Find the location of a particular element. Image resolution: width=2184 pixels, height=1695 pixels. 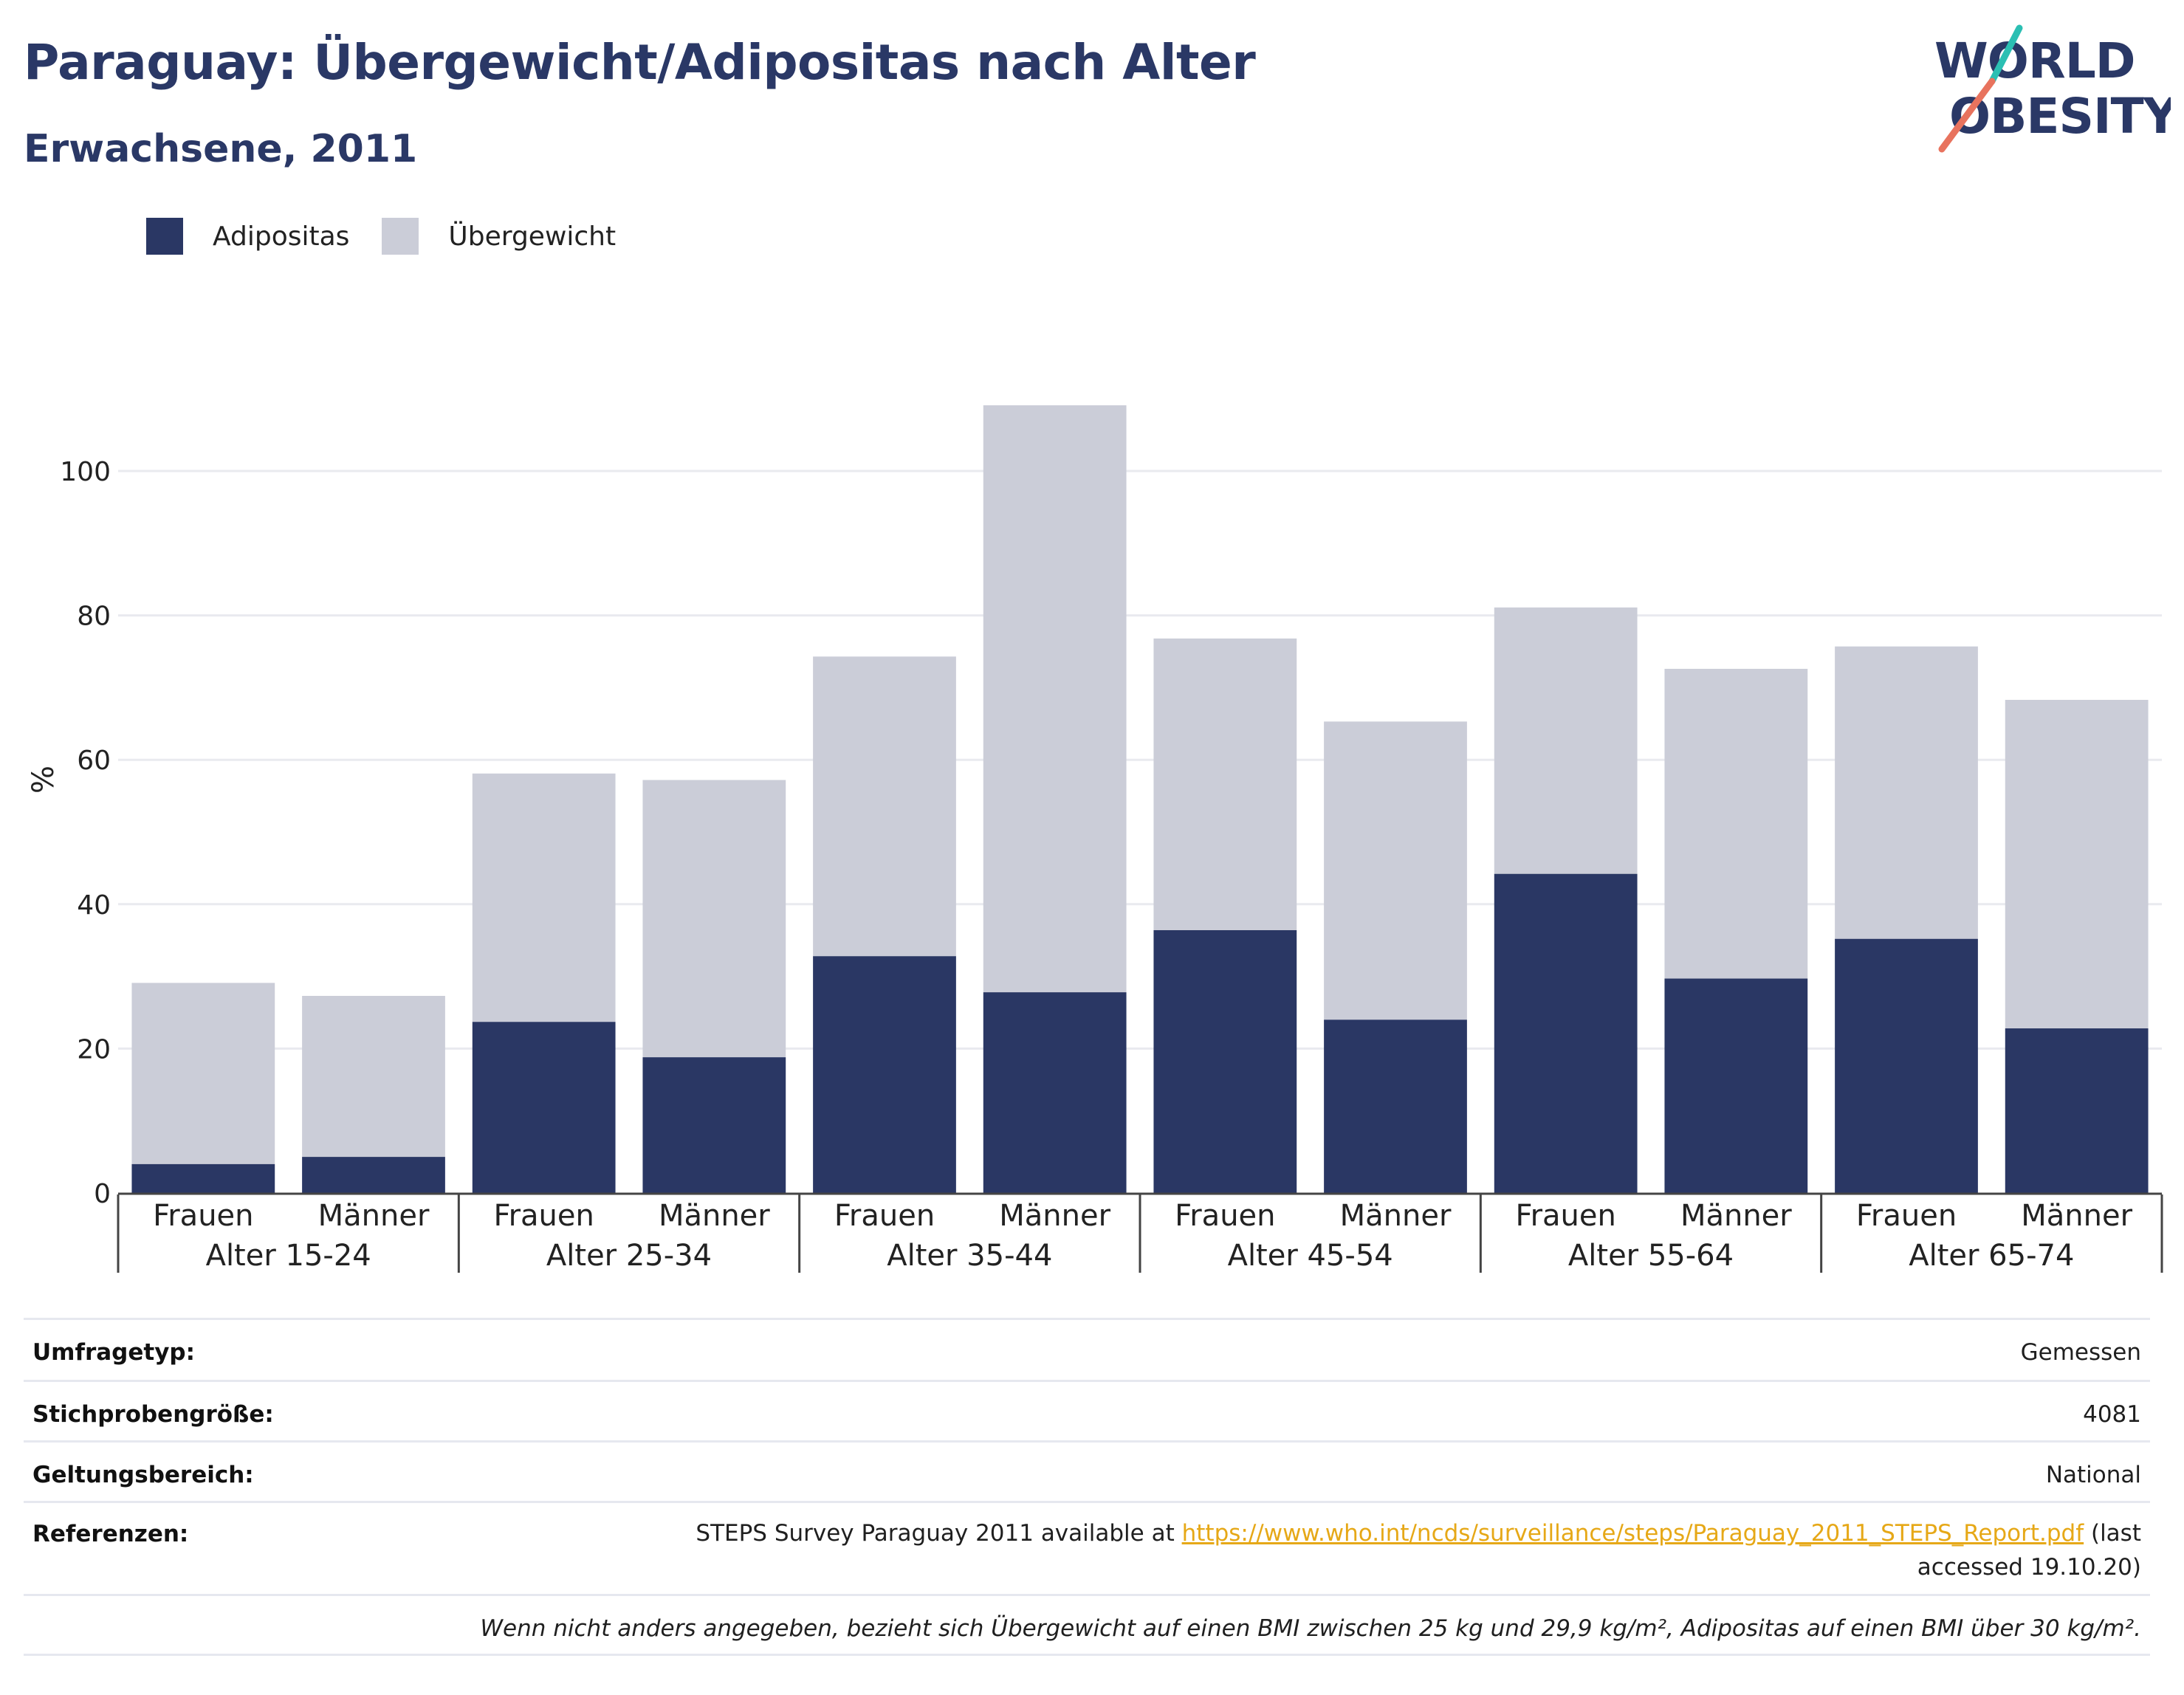

y-tick-label: 60 is located at coordinates (94, 761).